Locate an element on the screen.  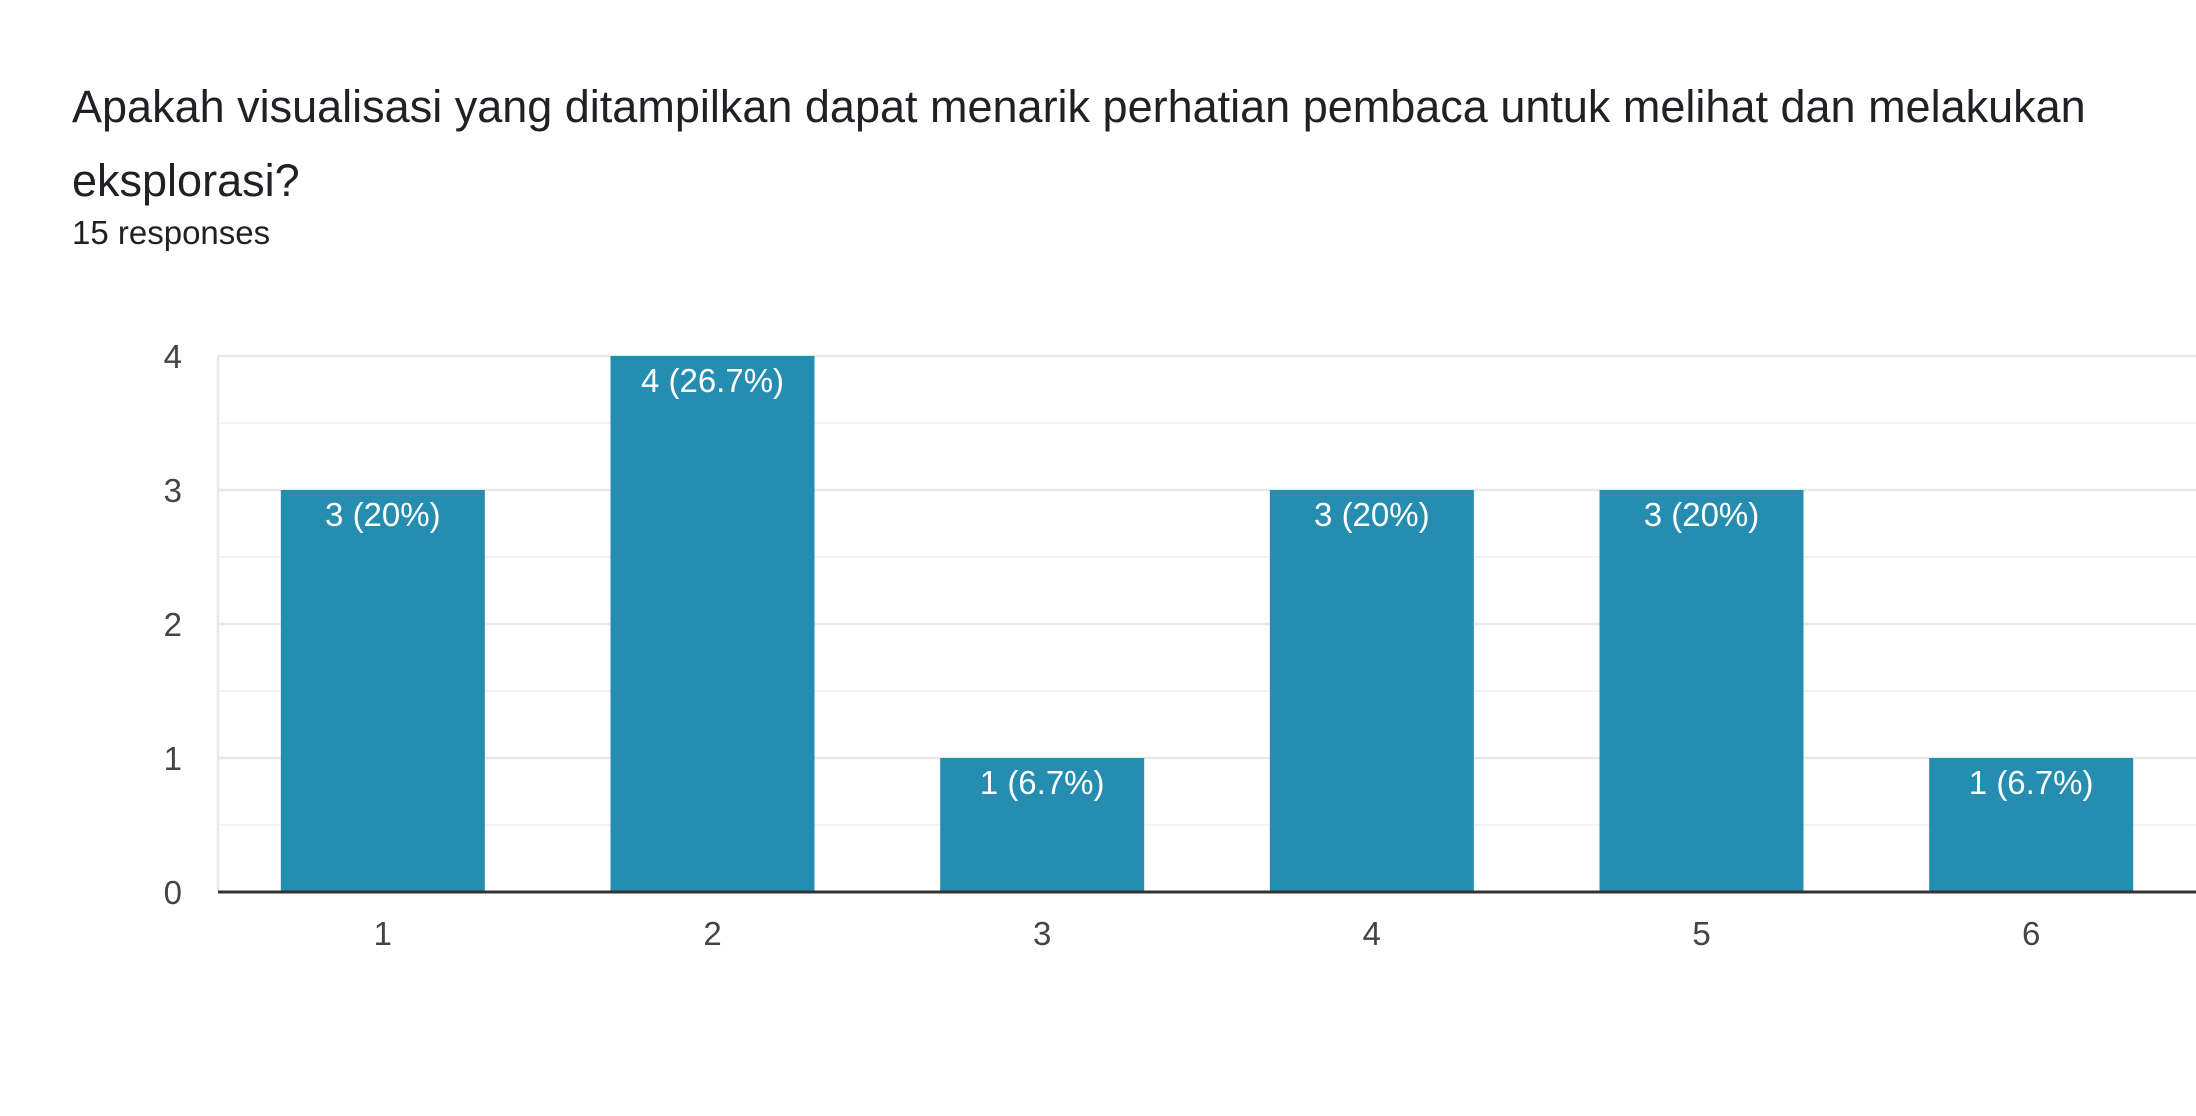
y-tick-label: 0 is located at coordinates (173, 892).